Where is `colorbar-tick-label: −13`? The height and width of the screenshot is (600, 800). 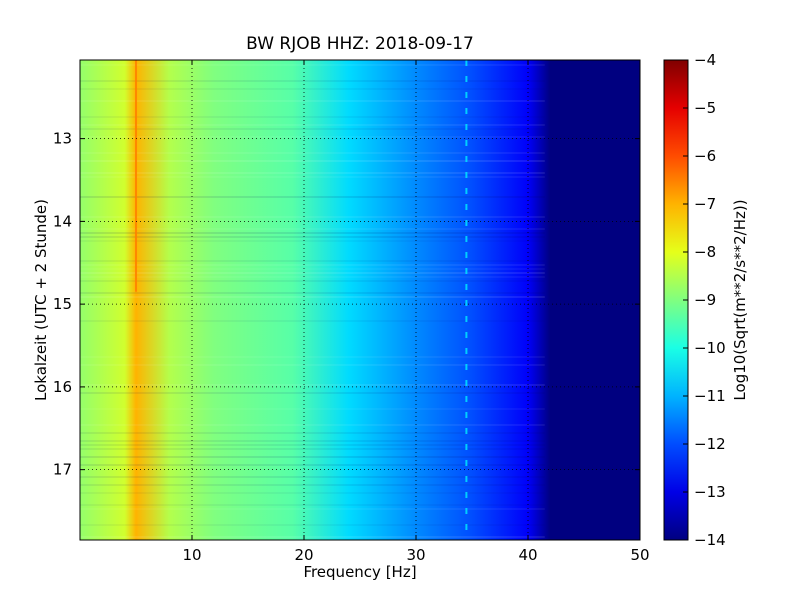 colorbar-tick-label: −13 is located at coordinates (710, 492).